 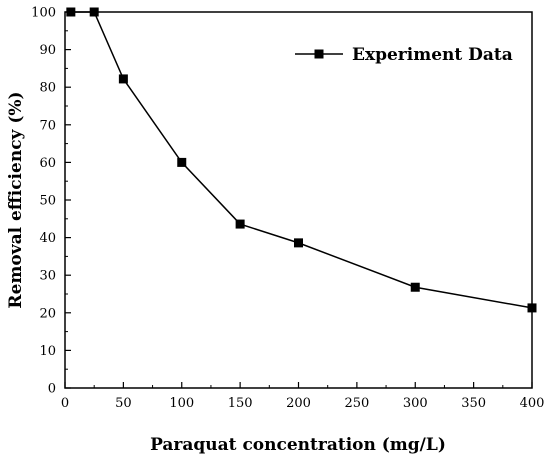 I want to click on y-tick-label: 50, so click(x=47, y=201).